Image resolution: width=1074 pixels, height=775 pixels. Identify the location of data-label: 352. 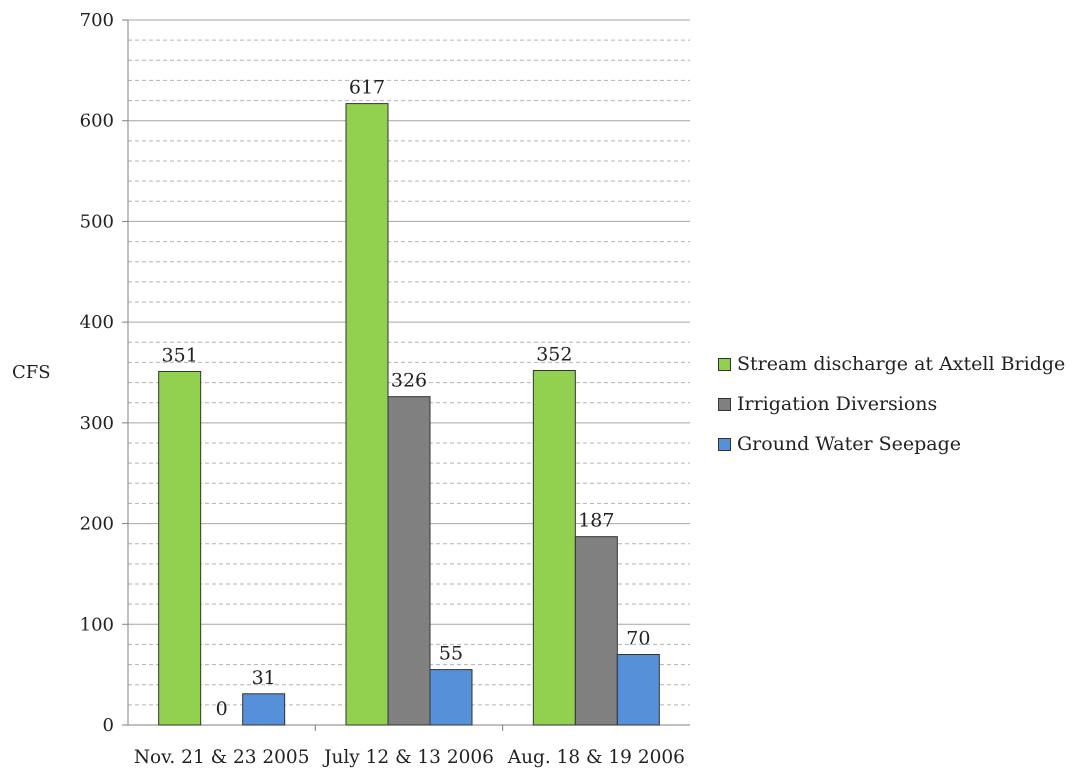
(554, 354).